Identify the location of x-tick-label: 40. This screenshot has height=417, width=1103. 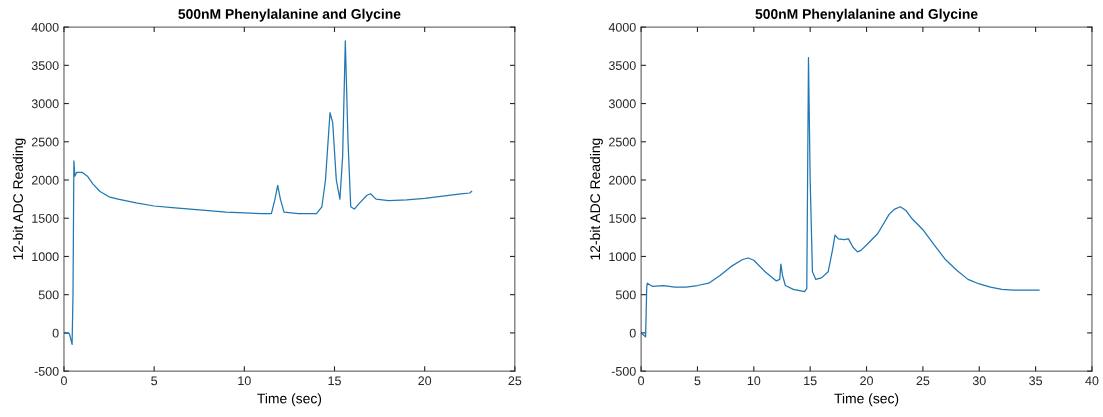
(1092, 381).